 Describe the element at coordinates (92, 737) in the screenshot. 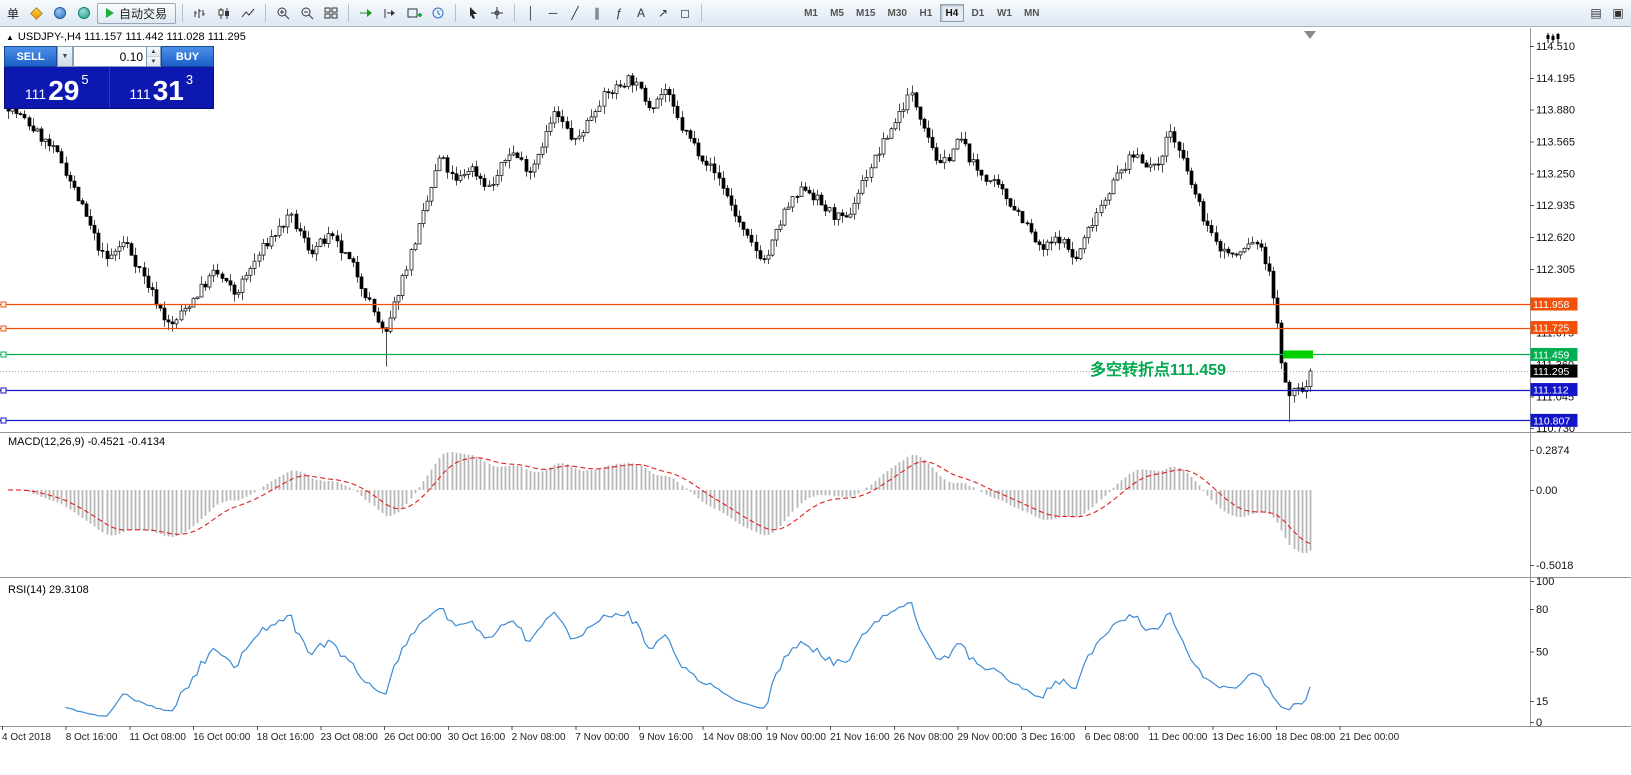

I see `svg-text: 8 Oct 16:00` at that location.